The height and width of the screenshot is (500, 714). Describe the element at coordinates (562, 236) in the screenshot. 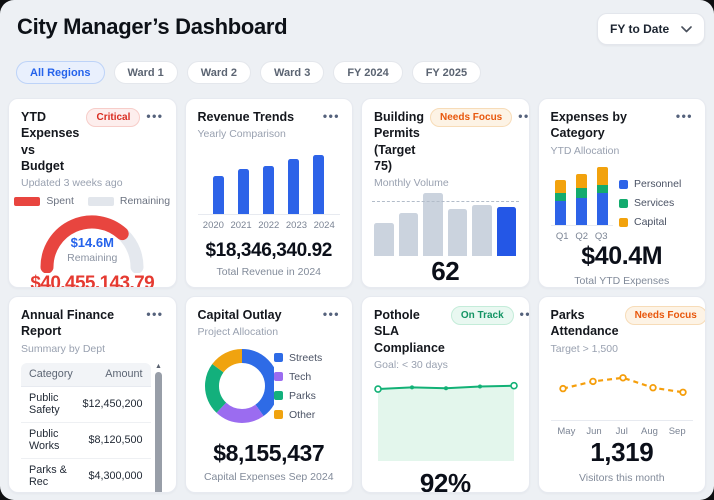

I see `x-tick-label: Q1` at that location.